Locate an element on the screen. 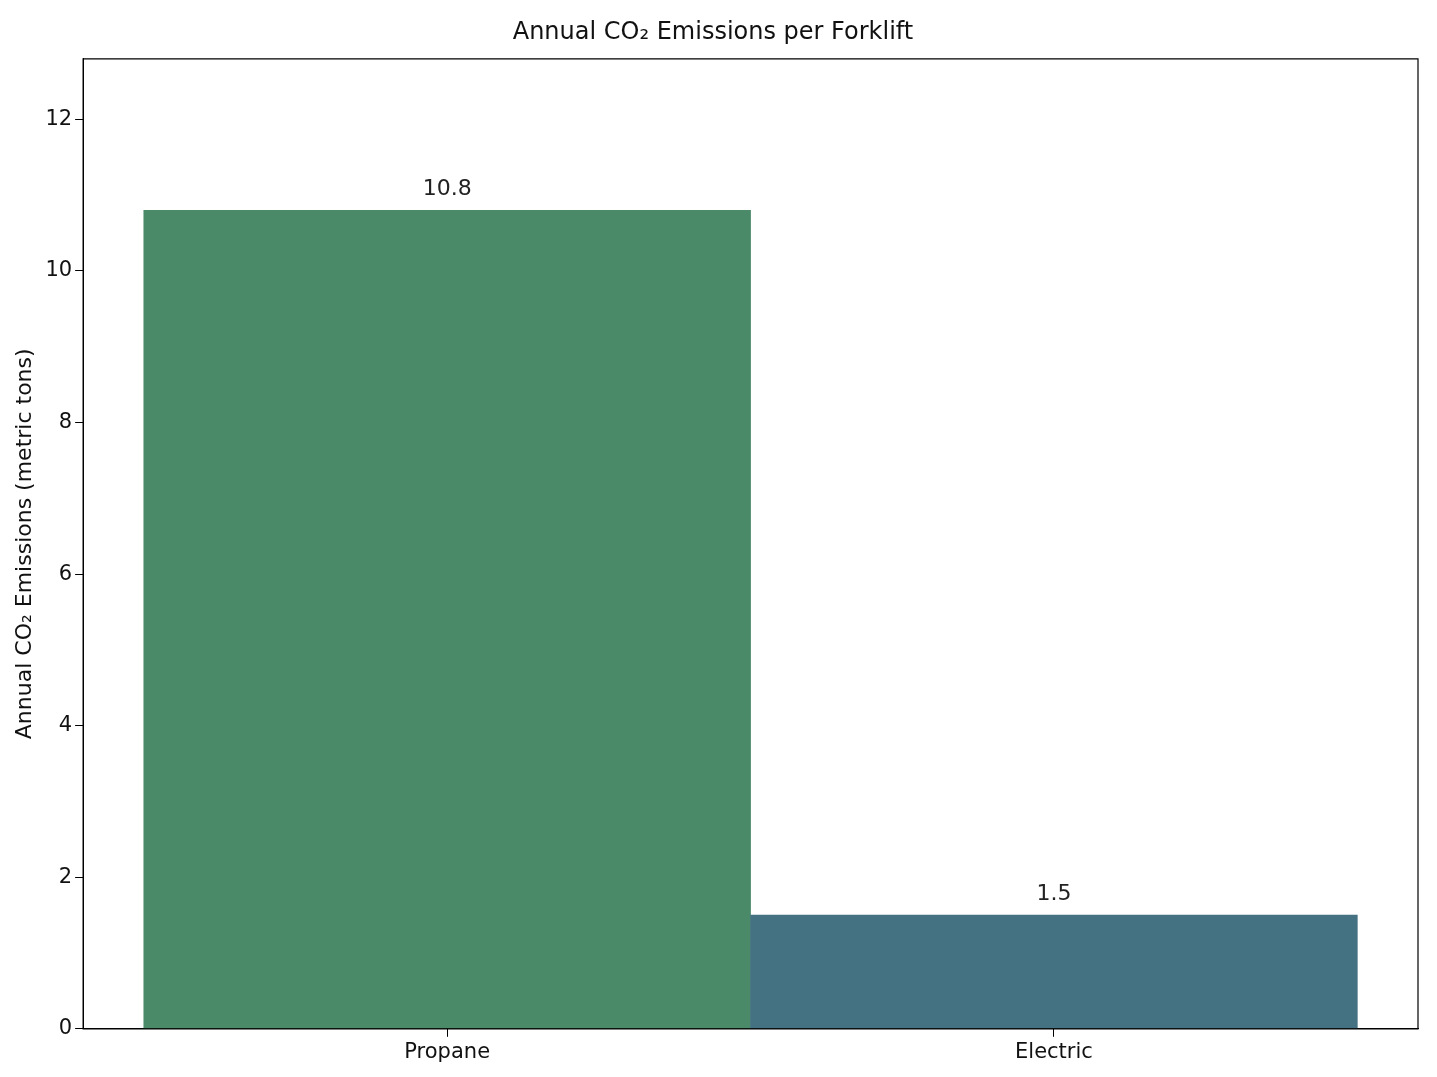 The width and height of the screenshot is (1437, 1077). y-tick-label: 6 is located at coordinates (65, 572).